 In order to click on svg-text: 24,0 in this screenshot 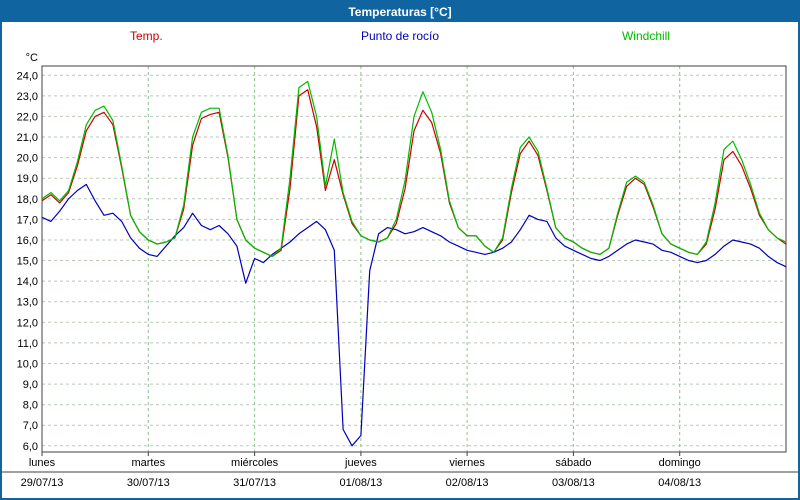, I will do `click(27, 76)`.